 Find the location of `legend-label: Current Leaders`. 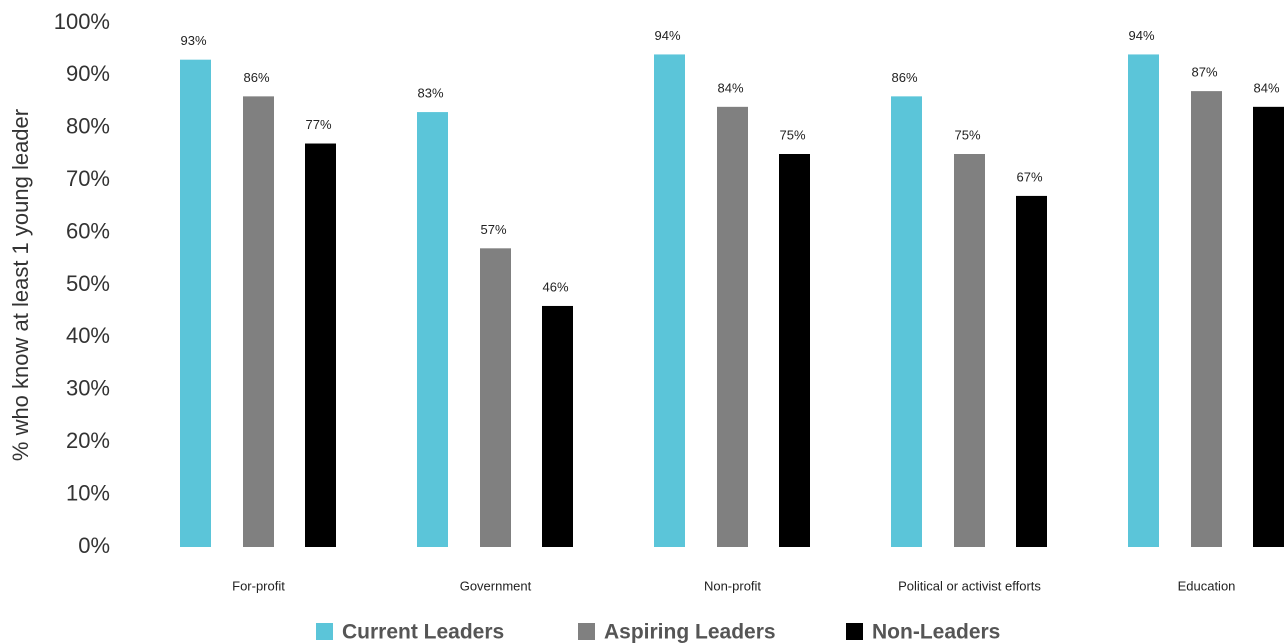

legend-label: Current Leaders is located at coordinates (423, 632).